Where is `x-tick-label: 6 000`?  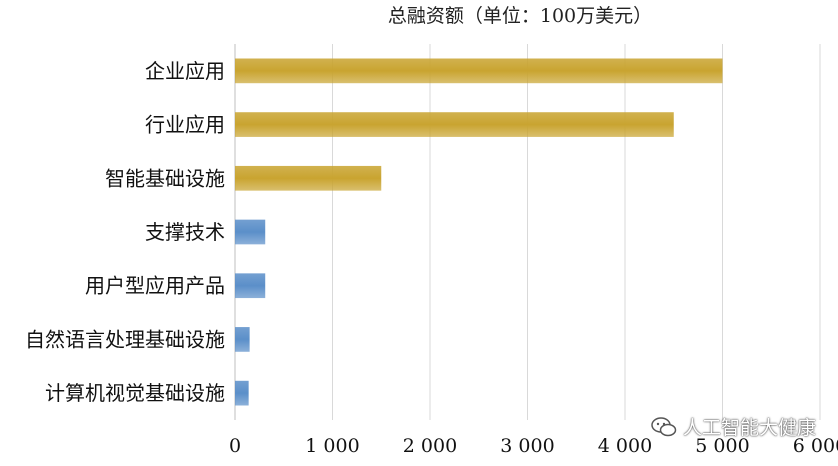
x-tick-label: 6 000 is located at coordinates (815, 446).